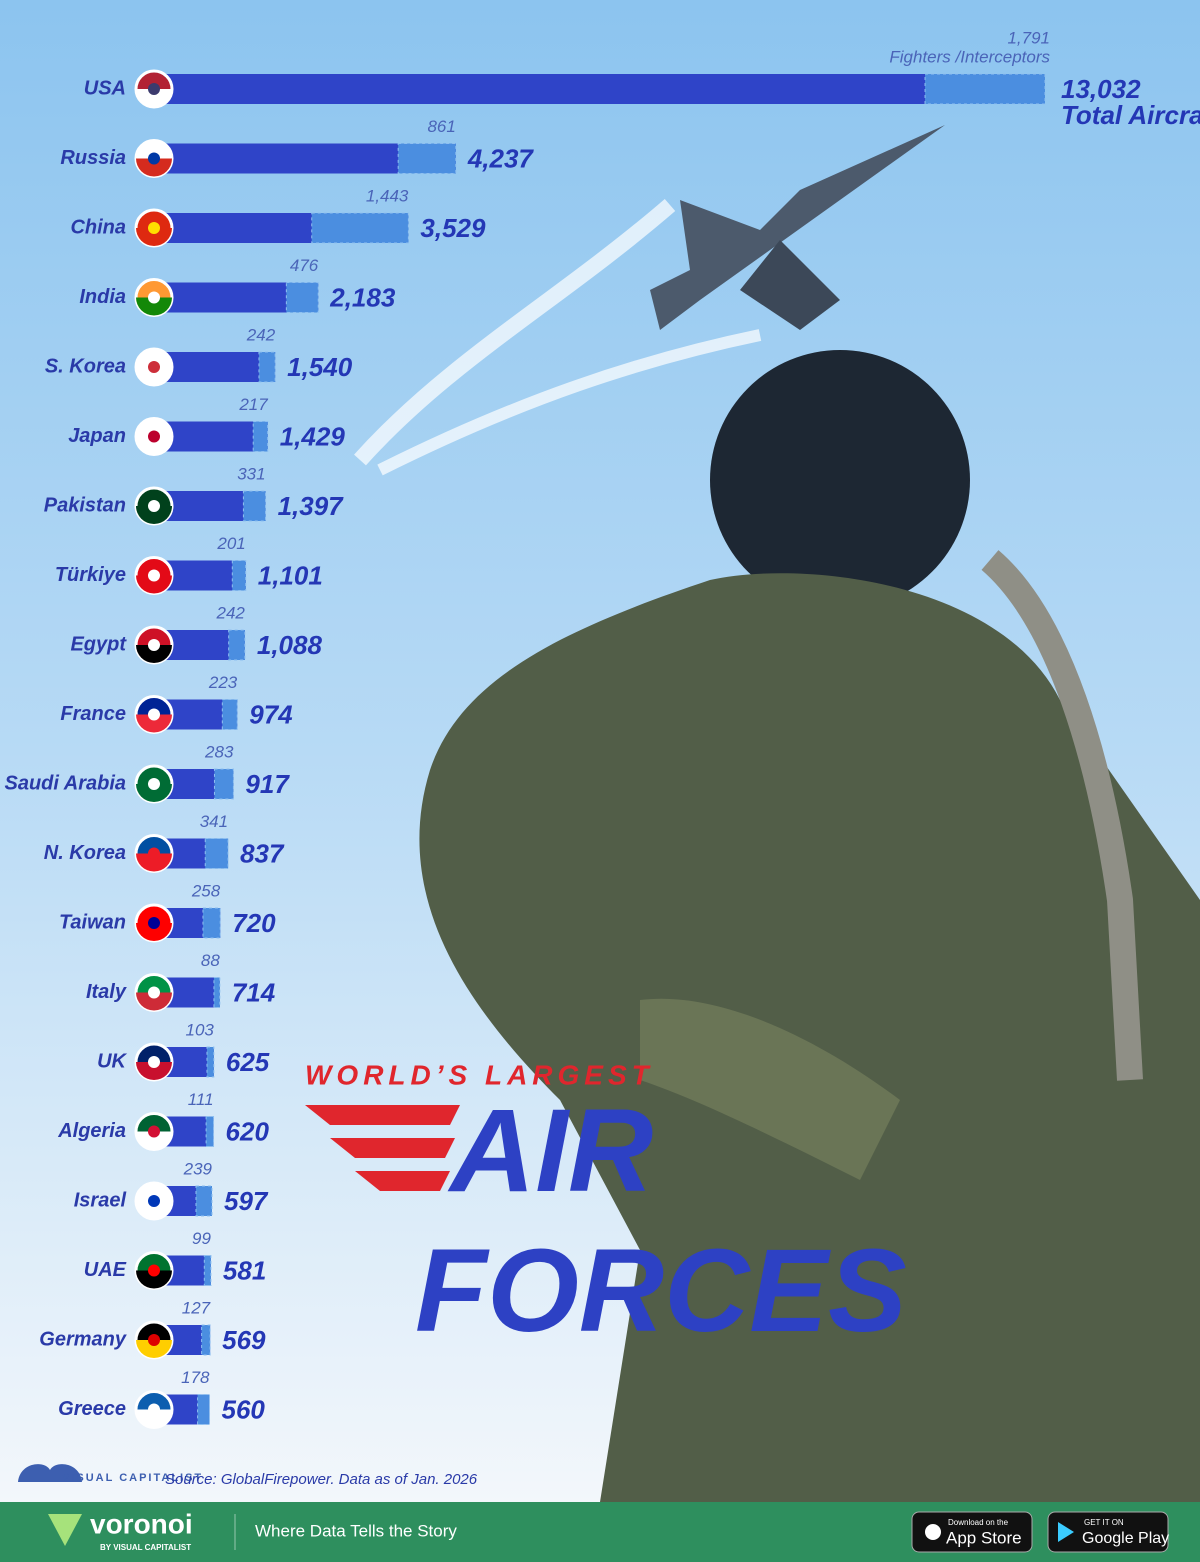 The height and width of the screenshot is (1562, 1200). Describe the element at coordinates (271, 714) in the screenshot. I see `total-label: 974` at that location.